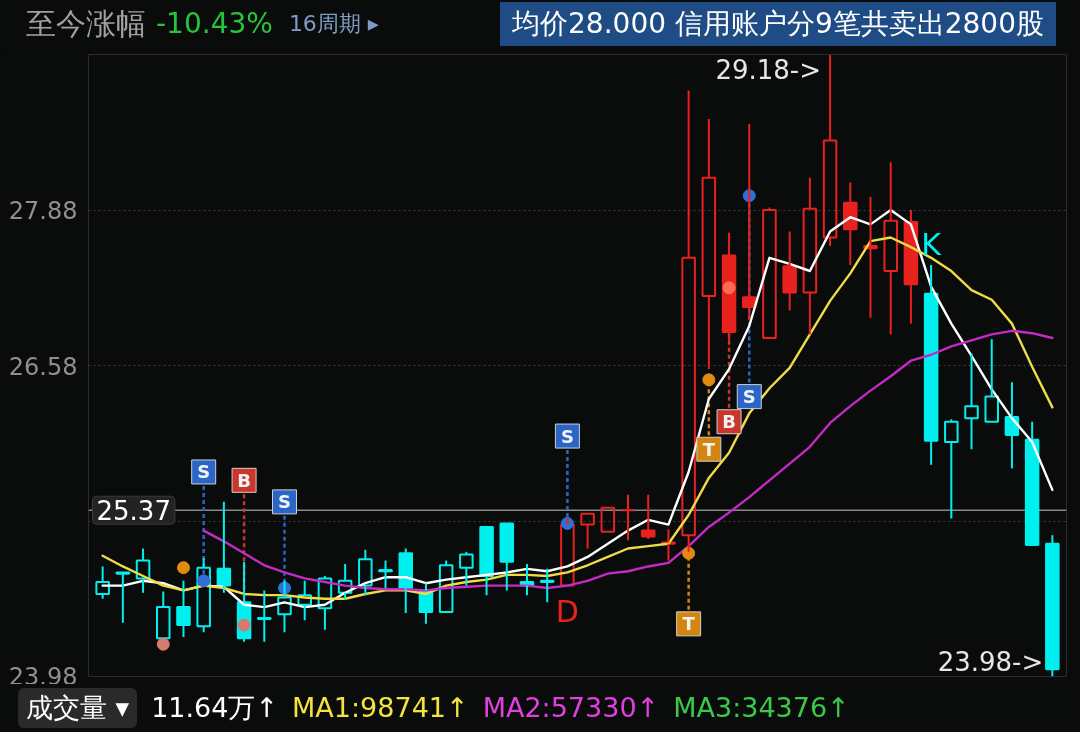 The height and width of the screenshot is (732, 1080). I want to click on text: MA3:34376↑, so click(761, 707).